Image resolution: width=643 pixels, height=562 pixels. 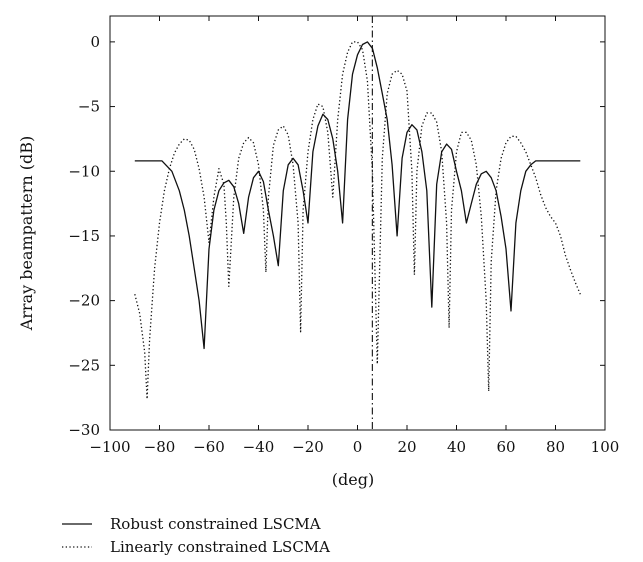 I want to click on y-tick-label: −25, so click(x=84, y=365).